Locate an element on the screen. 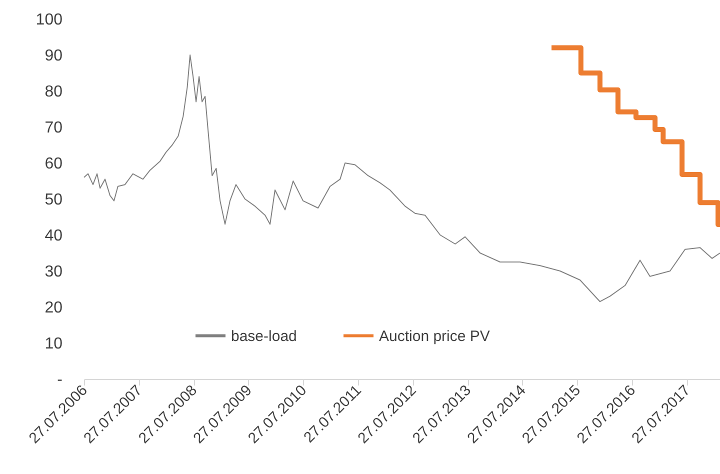  y-tick-label: 100 is located at coordinates (49, 20).